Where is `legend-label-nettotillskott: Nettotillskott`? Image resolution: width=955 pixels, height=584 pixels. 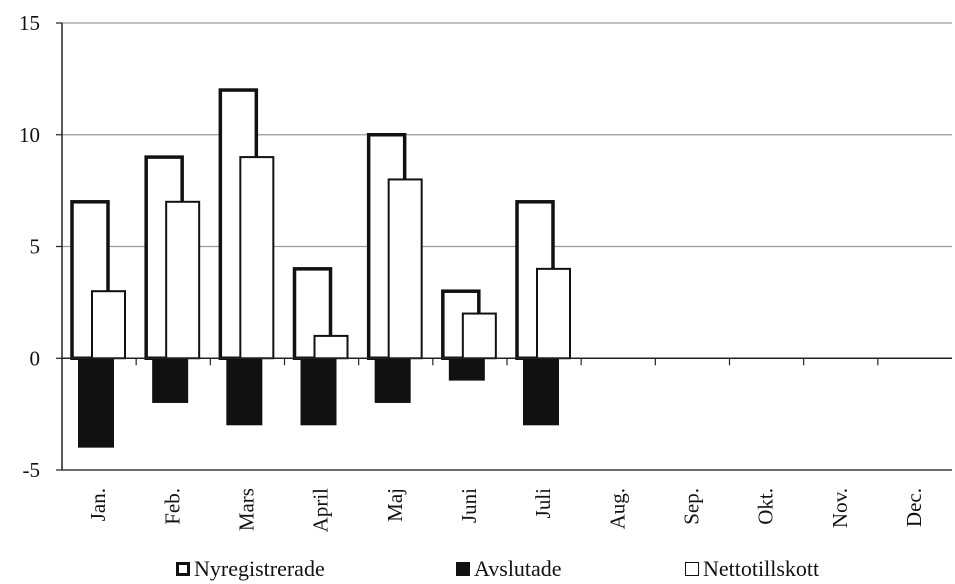
legend-label-nettotillskott: Nettotillskott is located at coordinates (761, 568).